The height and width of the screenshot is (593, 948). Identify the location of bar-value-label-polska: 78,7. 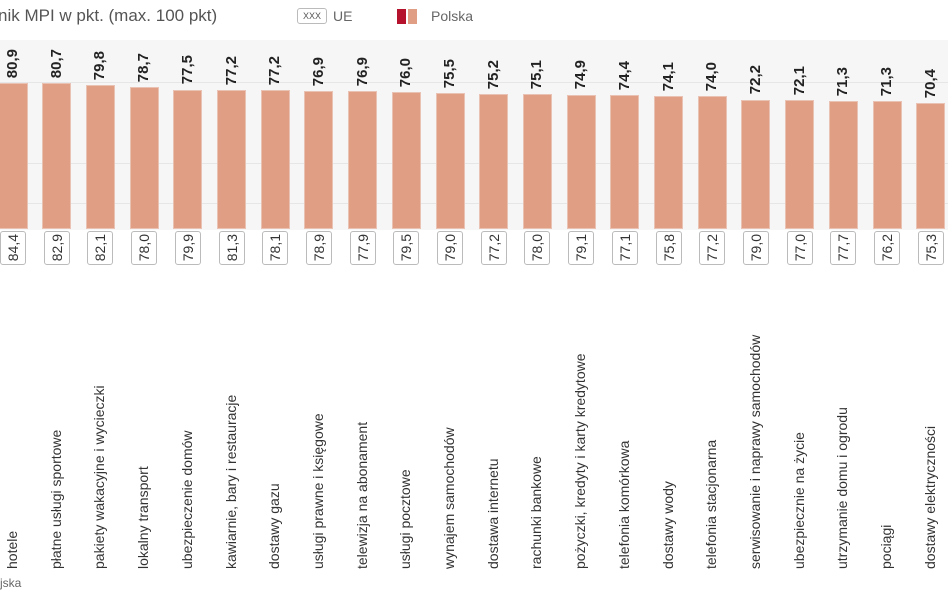
(144, 68).